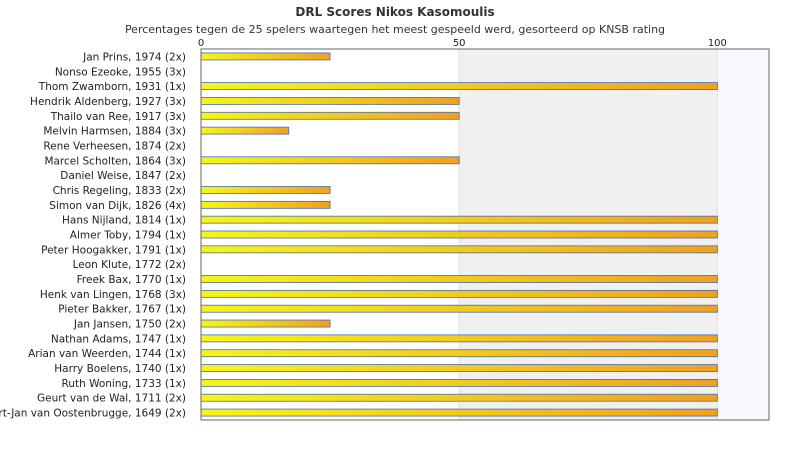 The image size is (790, 450). Describe the element at coordinates (113, 295) in the screenshot. I see `category-label: Henk van Lingen, 1768 (3x)` at that location.